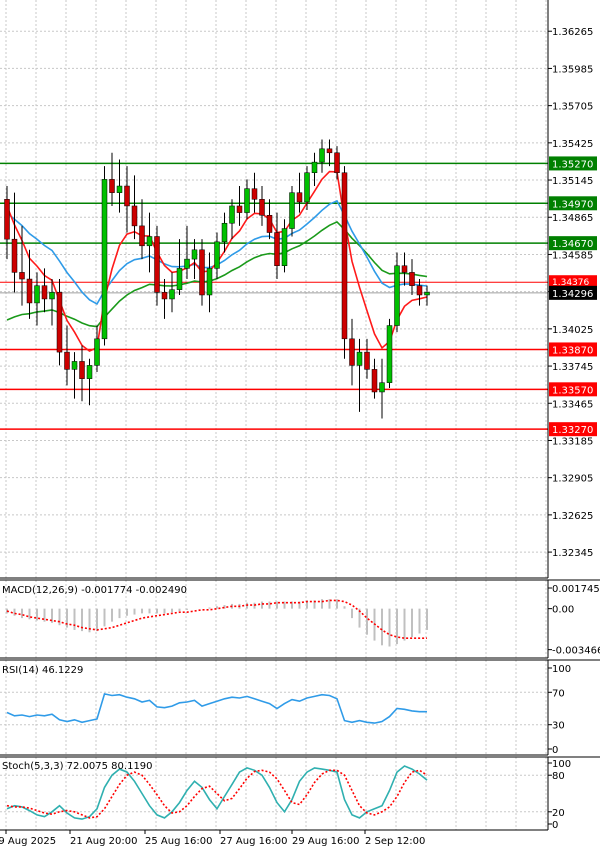 This screenshot has height=856, width=600. What do you see at coordinates (572, 367) in the screenshot?
I see `price-tick-label: 1.33745` at bounding box center [572, 367].